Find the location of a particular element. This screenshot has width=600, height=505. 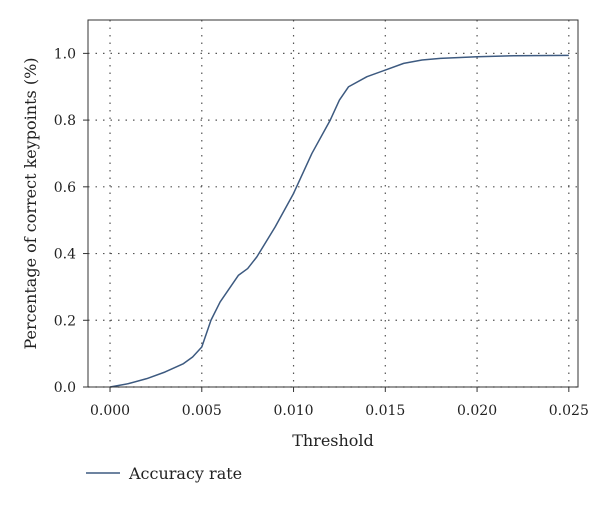

x-tick-label: 0.000 is located at coordinates (110, 411).